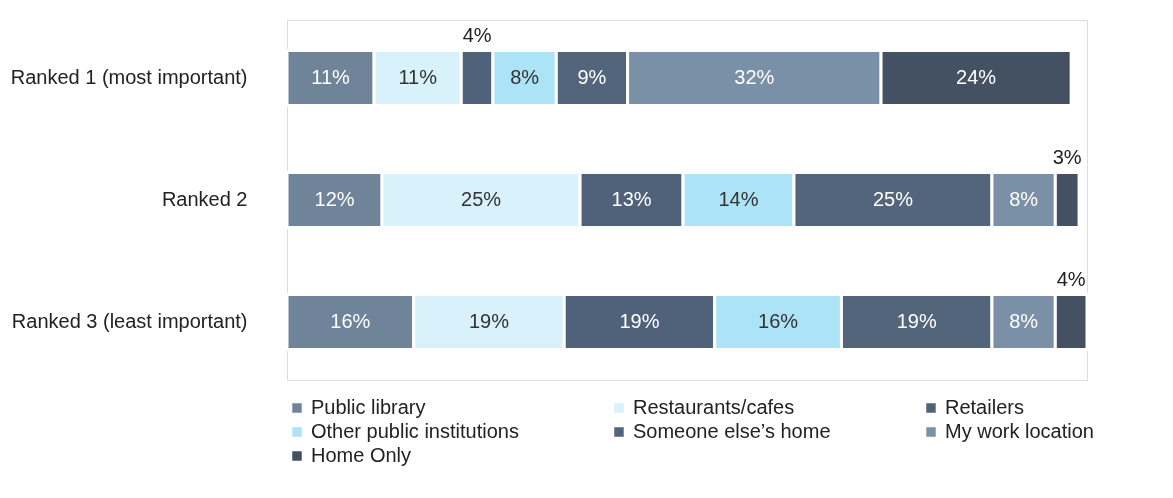 The height and width of the screenshot is (498, 1173). Describe the element at coordinates (415, 431) in the screenshot. I see `legend-label: Other public institutions` at that location.